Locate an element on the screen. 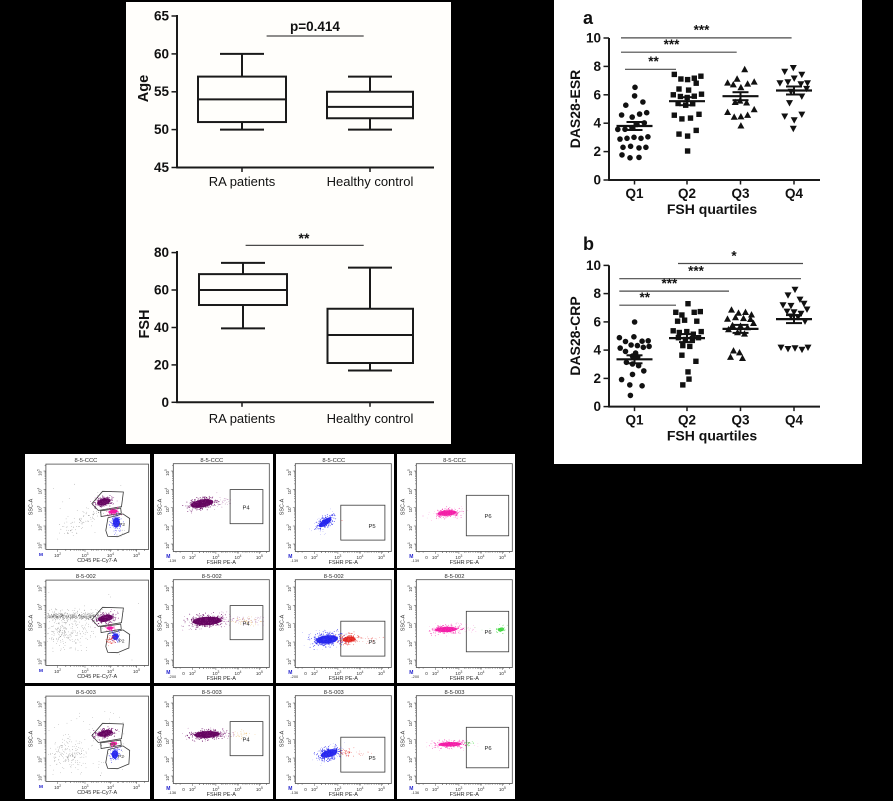  svg-text: RA patients is located at coordinates (242, 181).